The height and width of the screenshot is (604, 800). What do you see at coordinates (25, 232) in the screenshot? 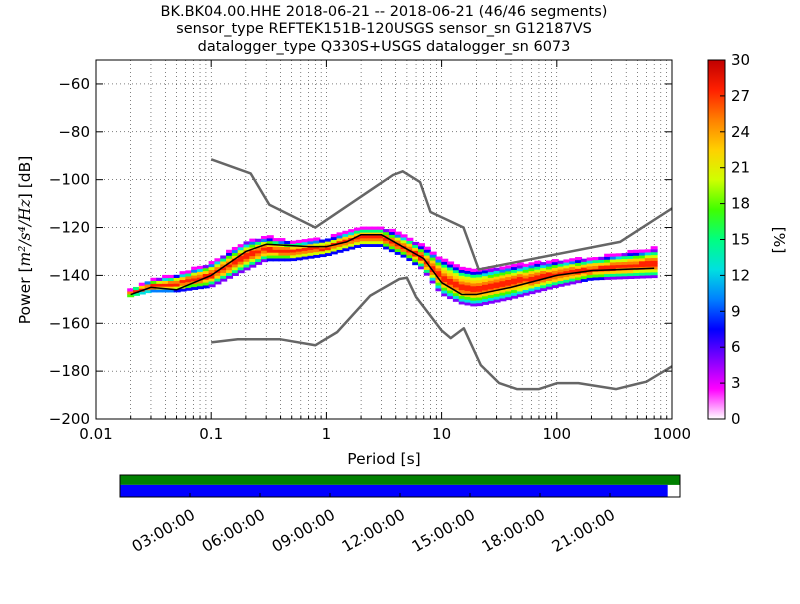
I see `y-axis-label-math: m²/s⁴/Hz` at bounding box center [25, 232].